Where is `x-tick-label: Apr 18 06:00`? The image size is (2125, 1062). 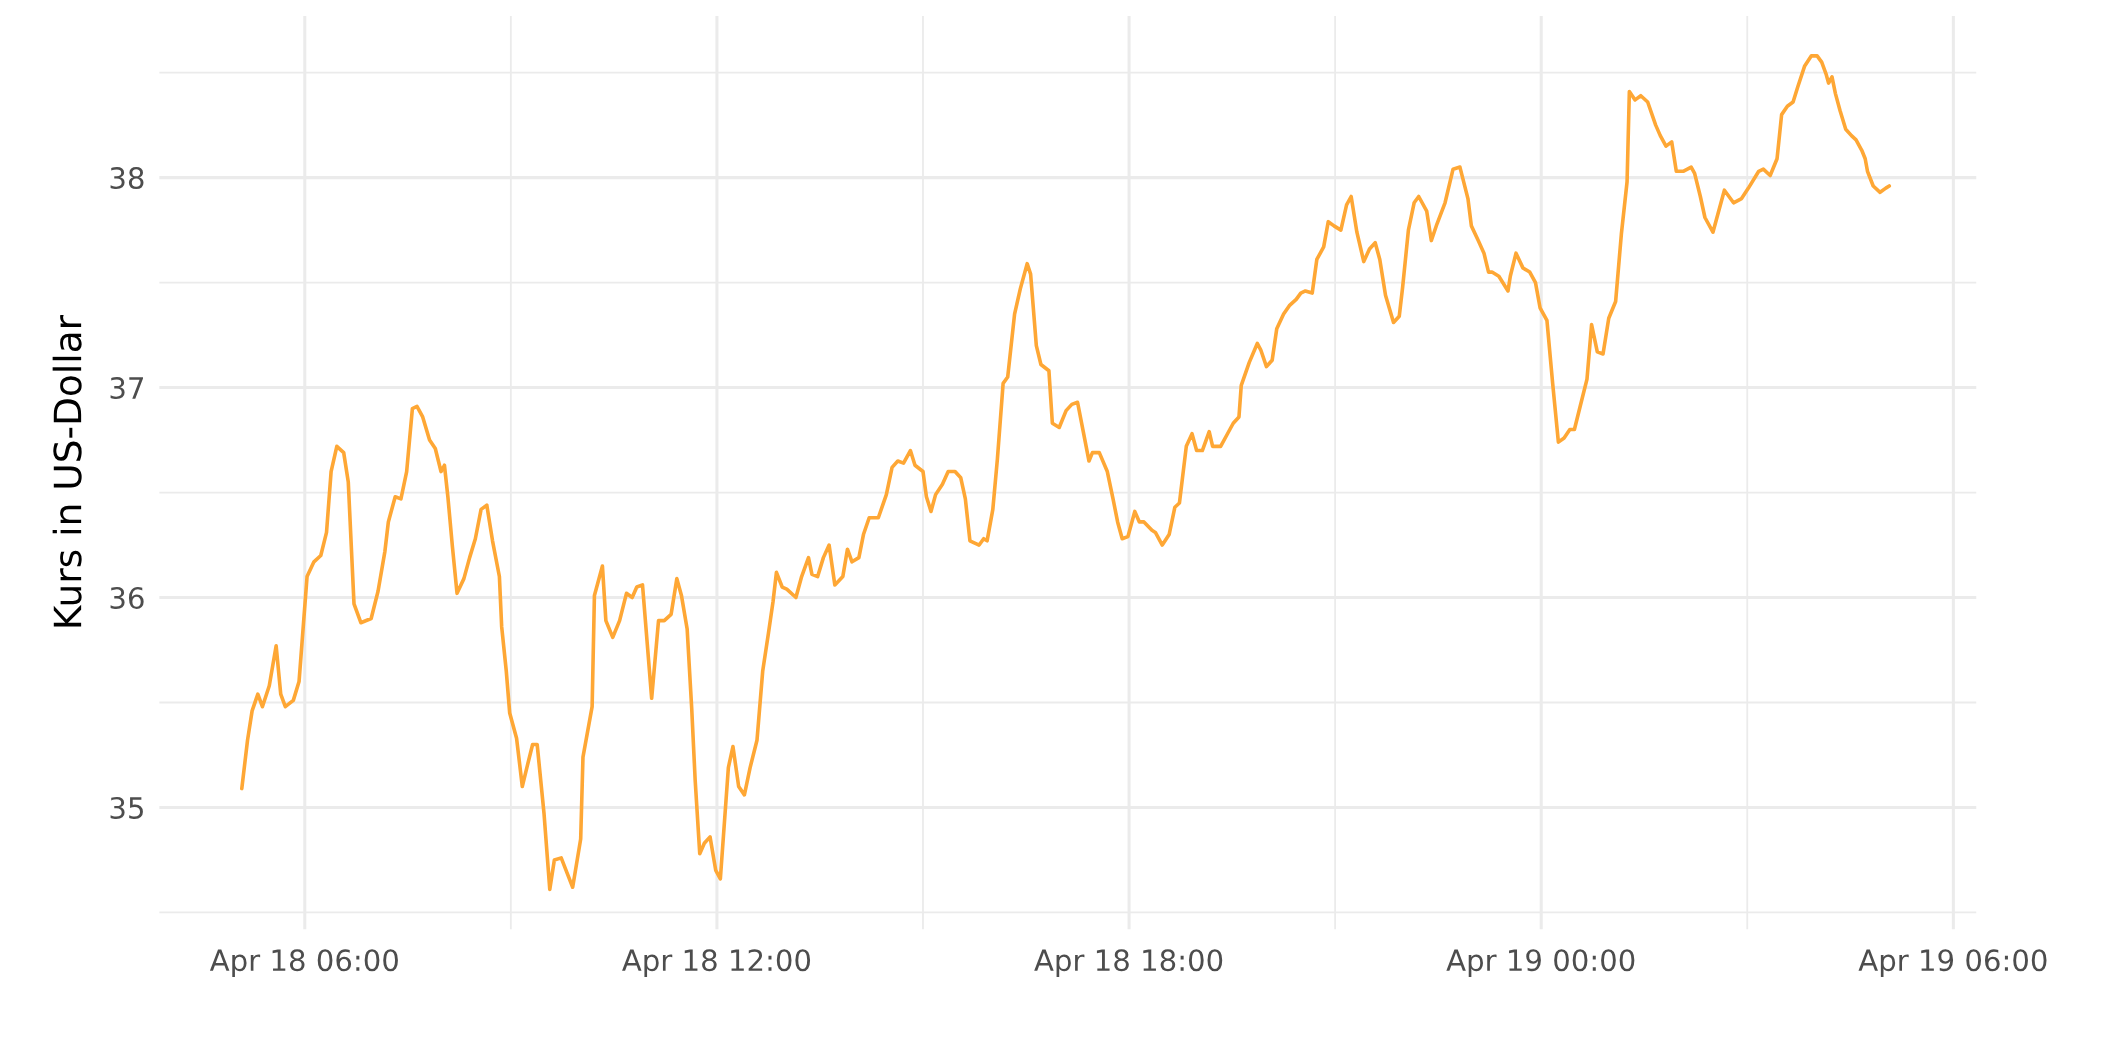
x-tick-label: Apr 18 06:00 is located at coordinates (303, 963).